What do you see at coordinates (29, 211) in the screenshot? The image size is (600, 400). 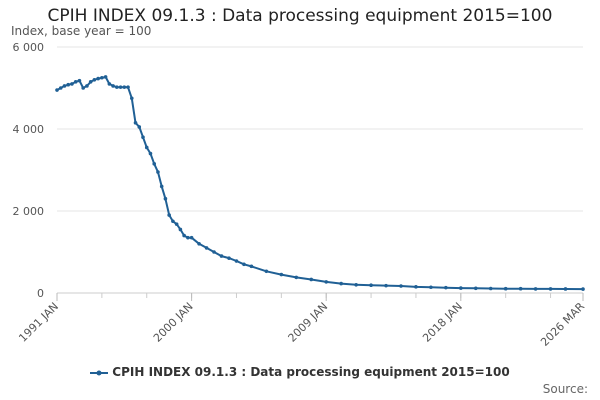 I see `y-tick-label: 2 000` at bounding box center [29, 211].